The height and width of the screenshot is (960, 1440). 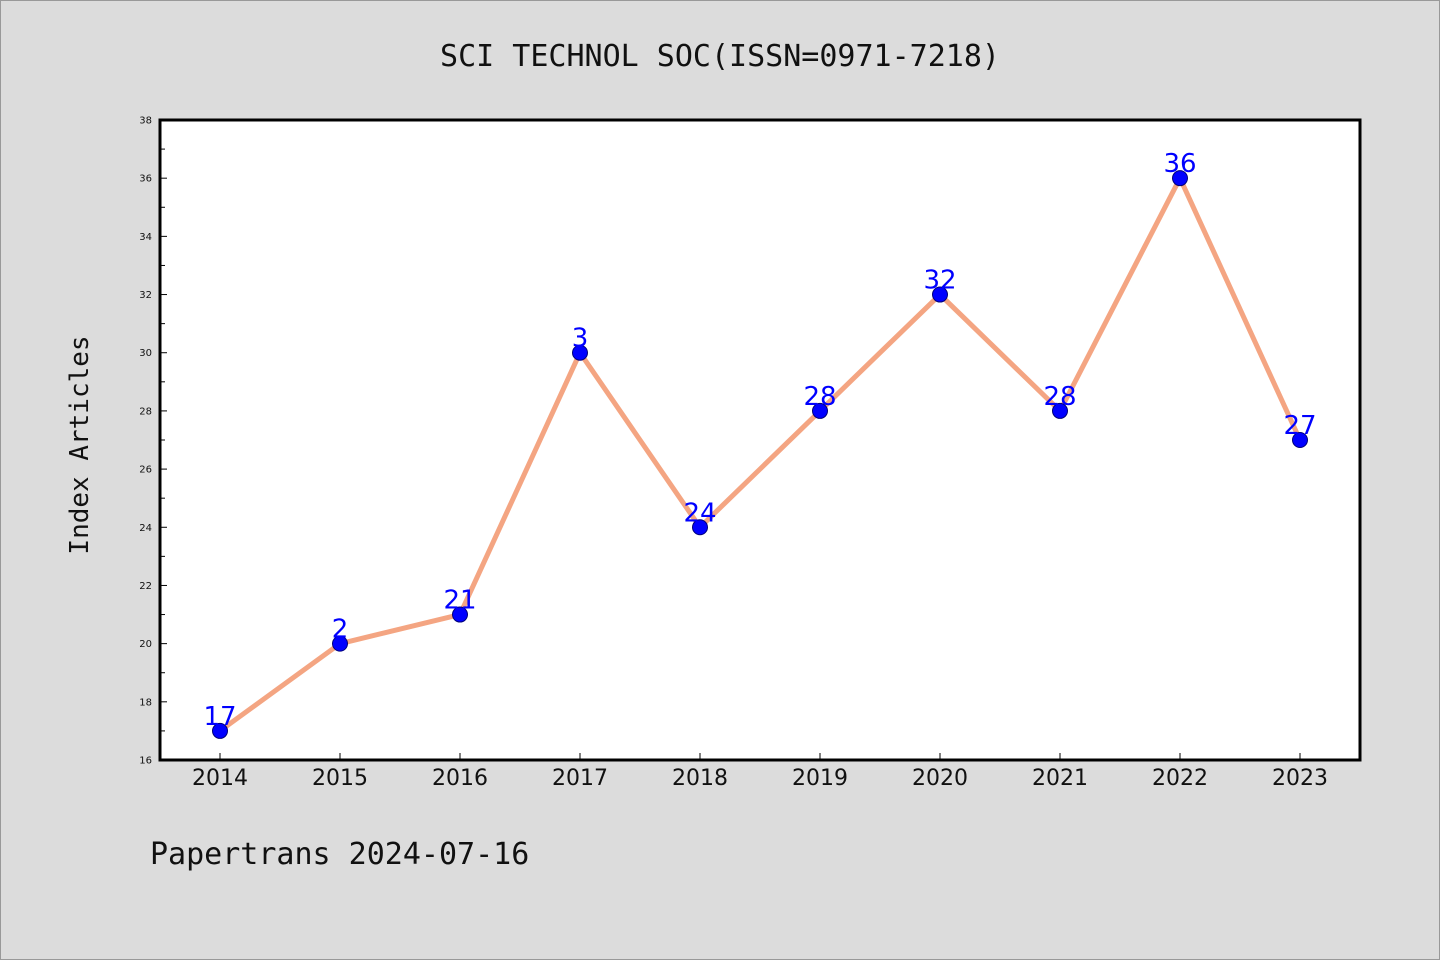 What do you see at coordinates (1180, 778) in the screenshot?
I see `x-tick-label: 2022` at bounding box center [1180, 778].